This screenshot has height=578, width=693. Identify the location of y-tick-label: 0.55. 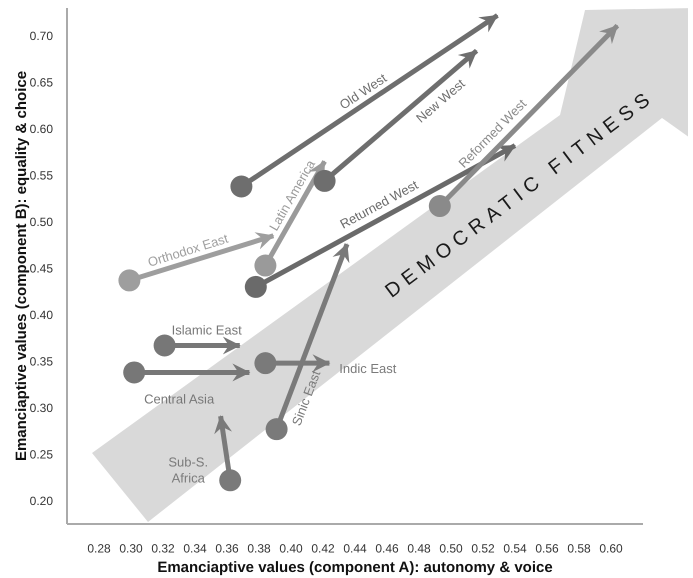
(42, 175).